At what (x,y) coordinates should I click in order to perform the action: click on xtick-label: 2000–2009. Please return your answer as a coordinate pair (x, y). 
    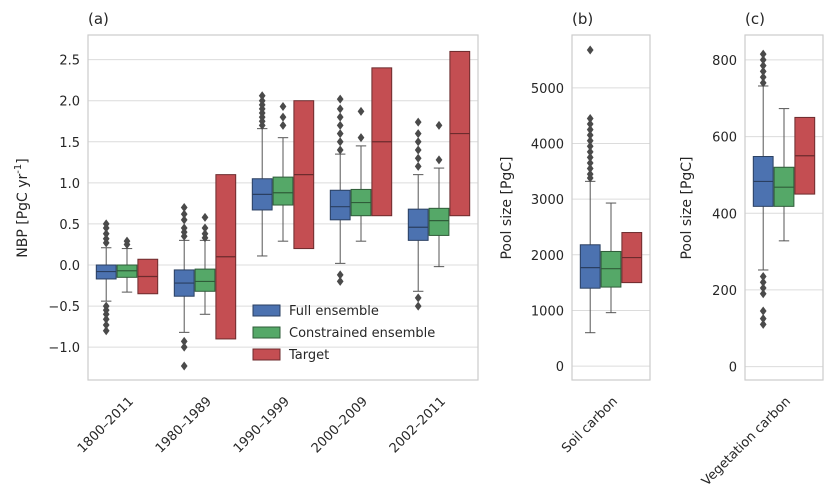
    Looking at the image, I should click on (340, 425).